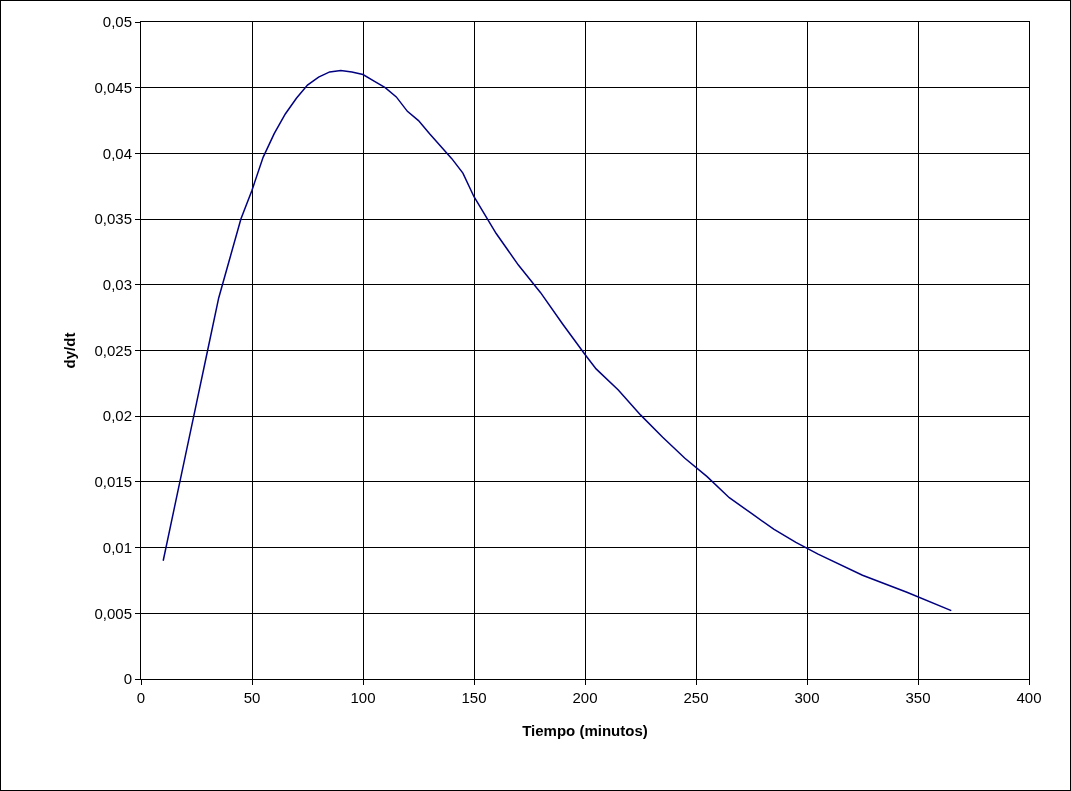  What do you see at coordinates (113, 482) in the screenshot?
I see `y-tick-label: 0,015` at bounding box center [113, 482].